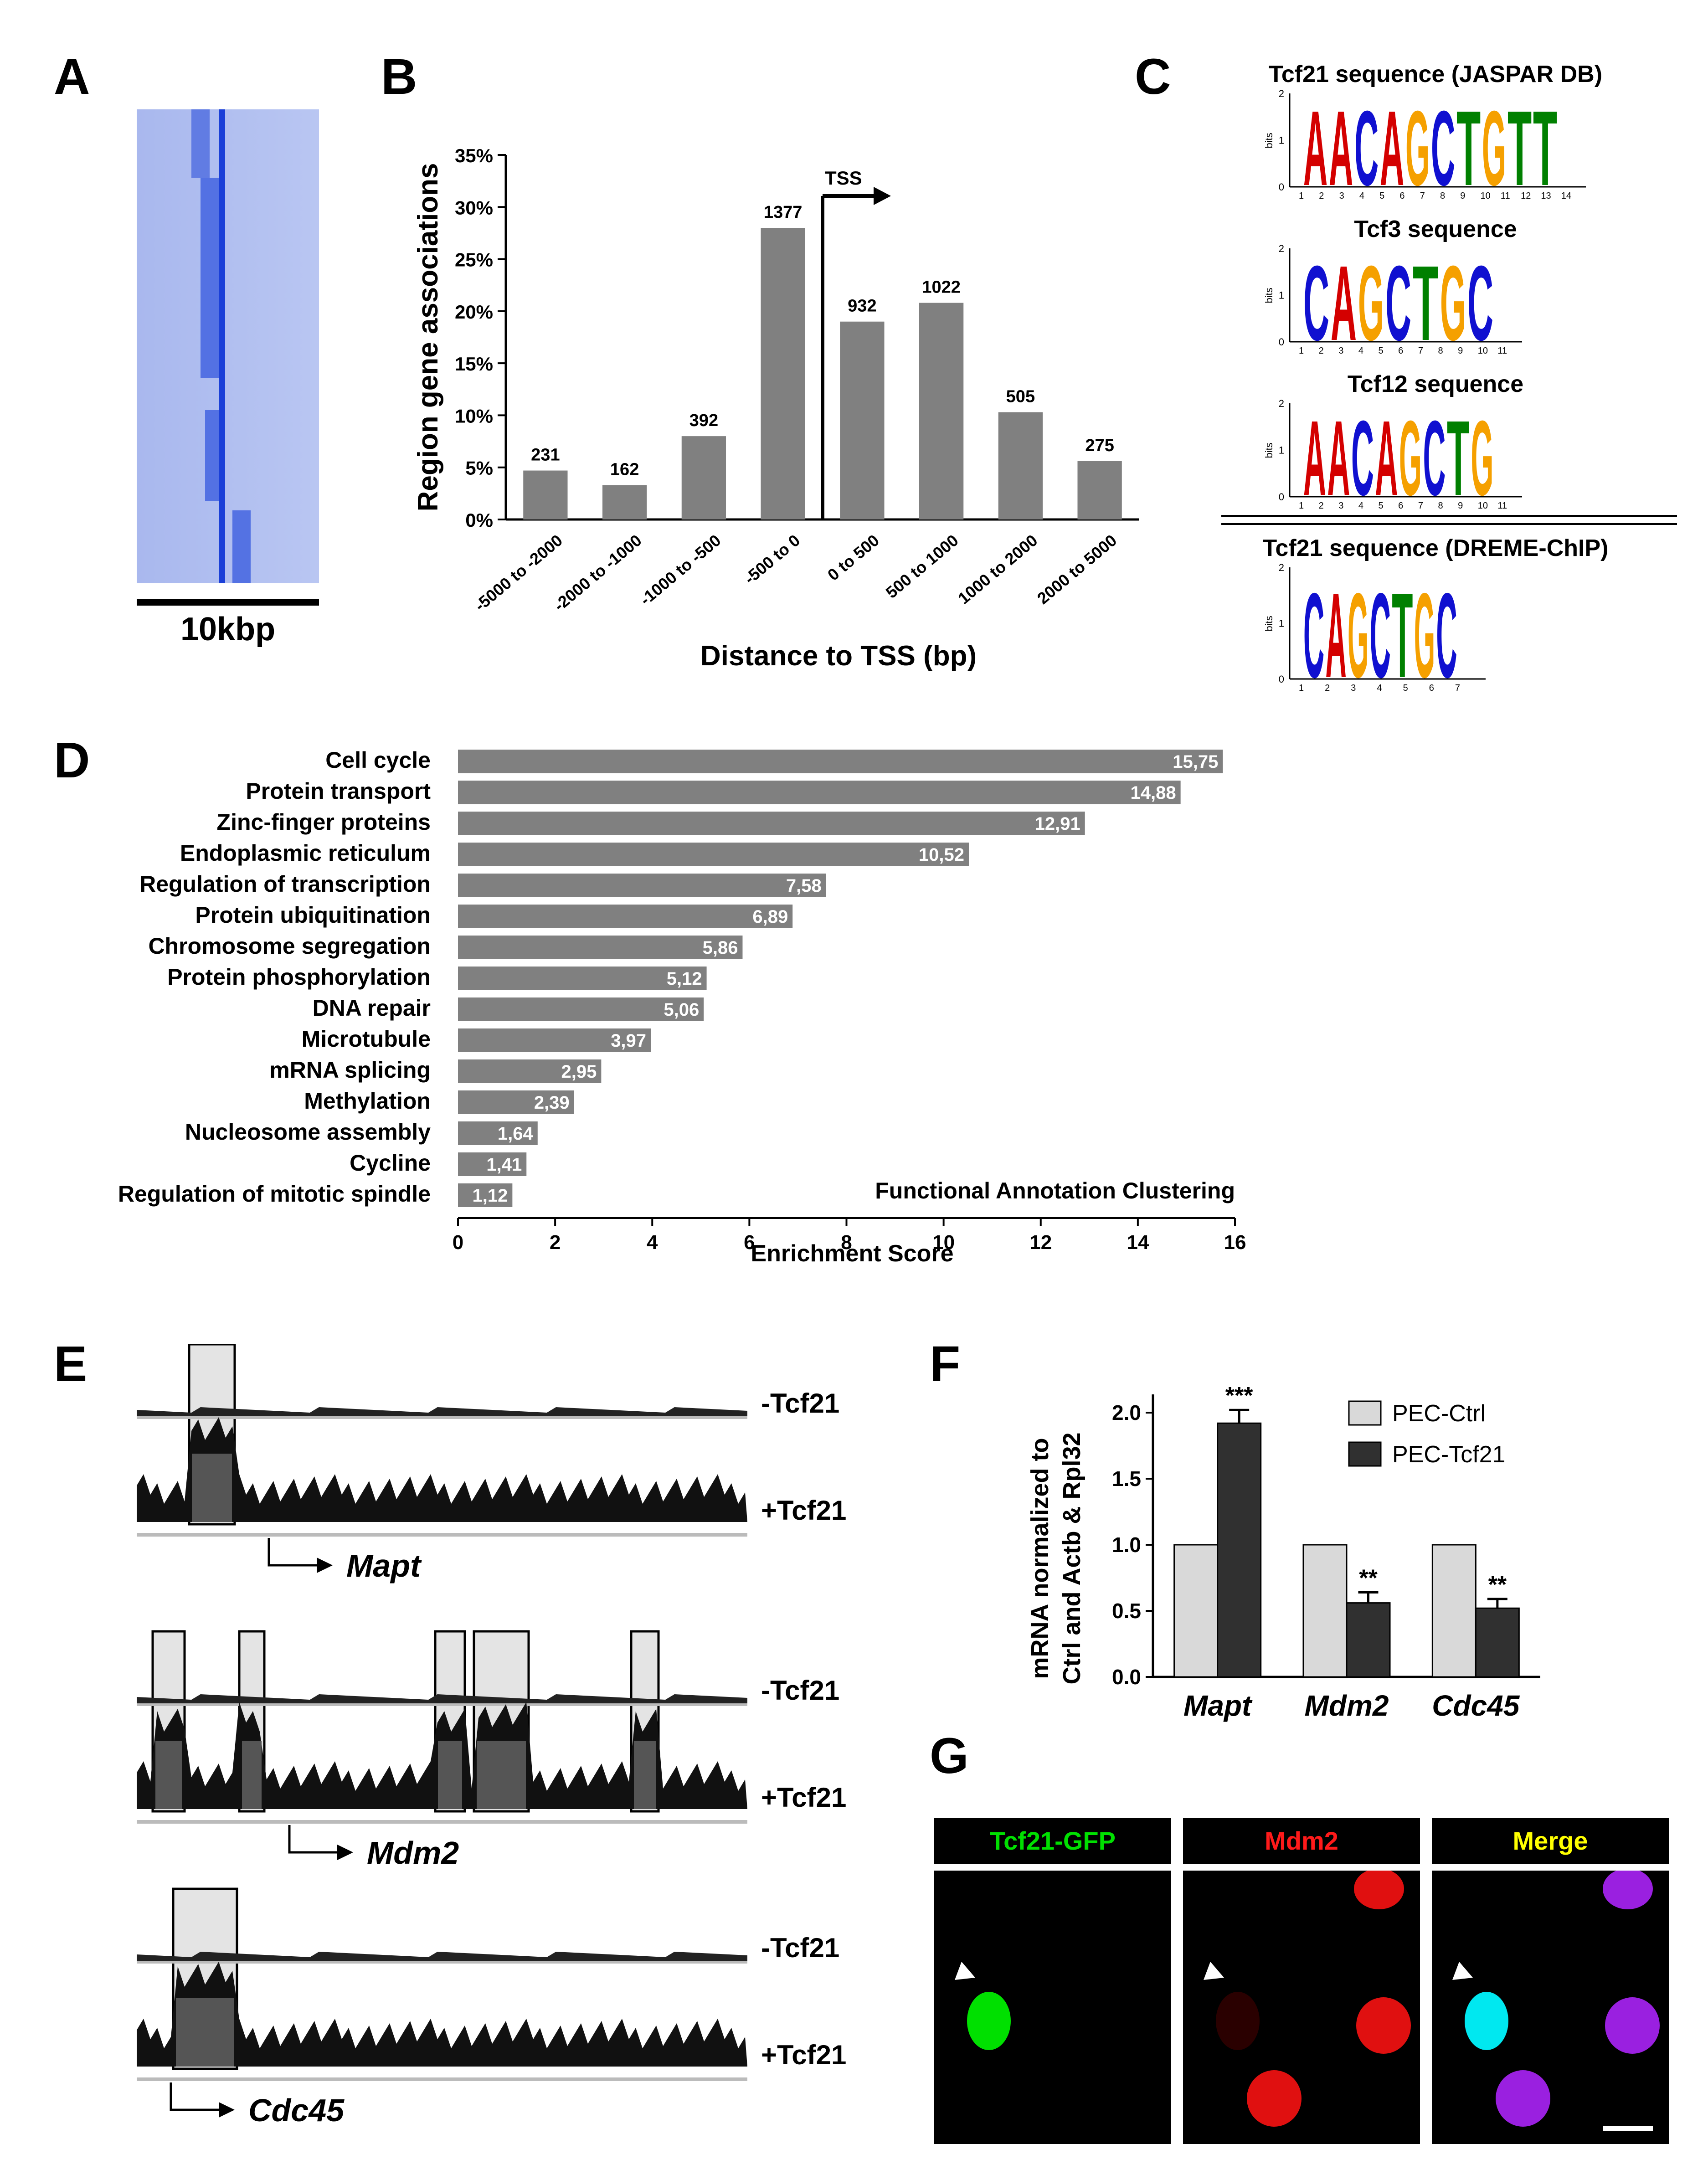 The image size is (1708, 2180). Describe the element at coordinates (490, 1196) in the screenshot. I see `bar-data-label: 1,12` at that location.